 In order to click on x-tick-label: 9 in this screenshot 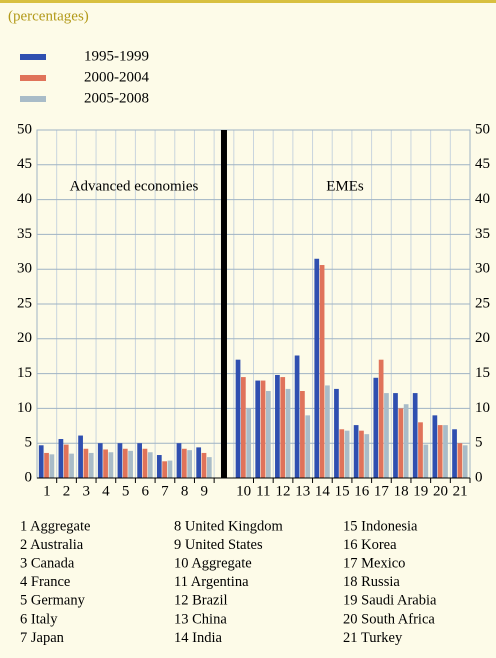, I will do `click(205, 491)`.